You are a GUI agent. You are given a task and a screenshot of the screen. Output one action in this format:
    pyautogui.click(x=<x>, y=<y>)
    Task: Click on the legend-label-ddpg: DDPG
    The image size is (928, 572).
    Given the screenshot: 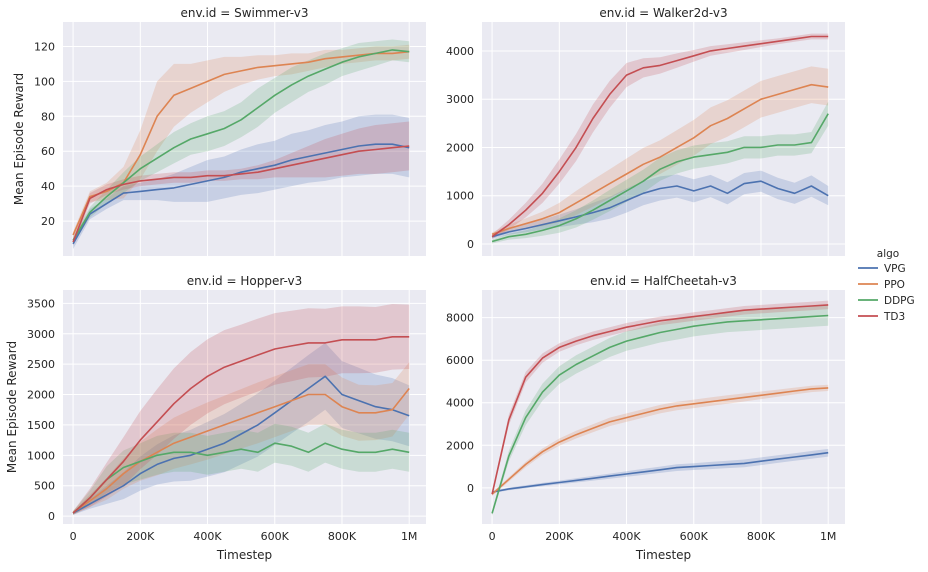 What is the action you would take?
    pyautogui.click(x=899, y=301)
    